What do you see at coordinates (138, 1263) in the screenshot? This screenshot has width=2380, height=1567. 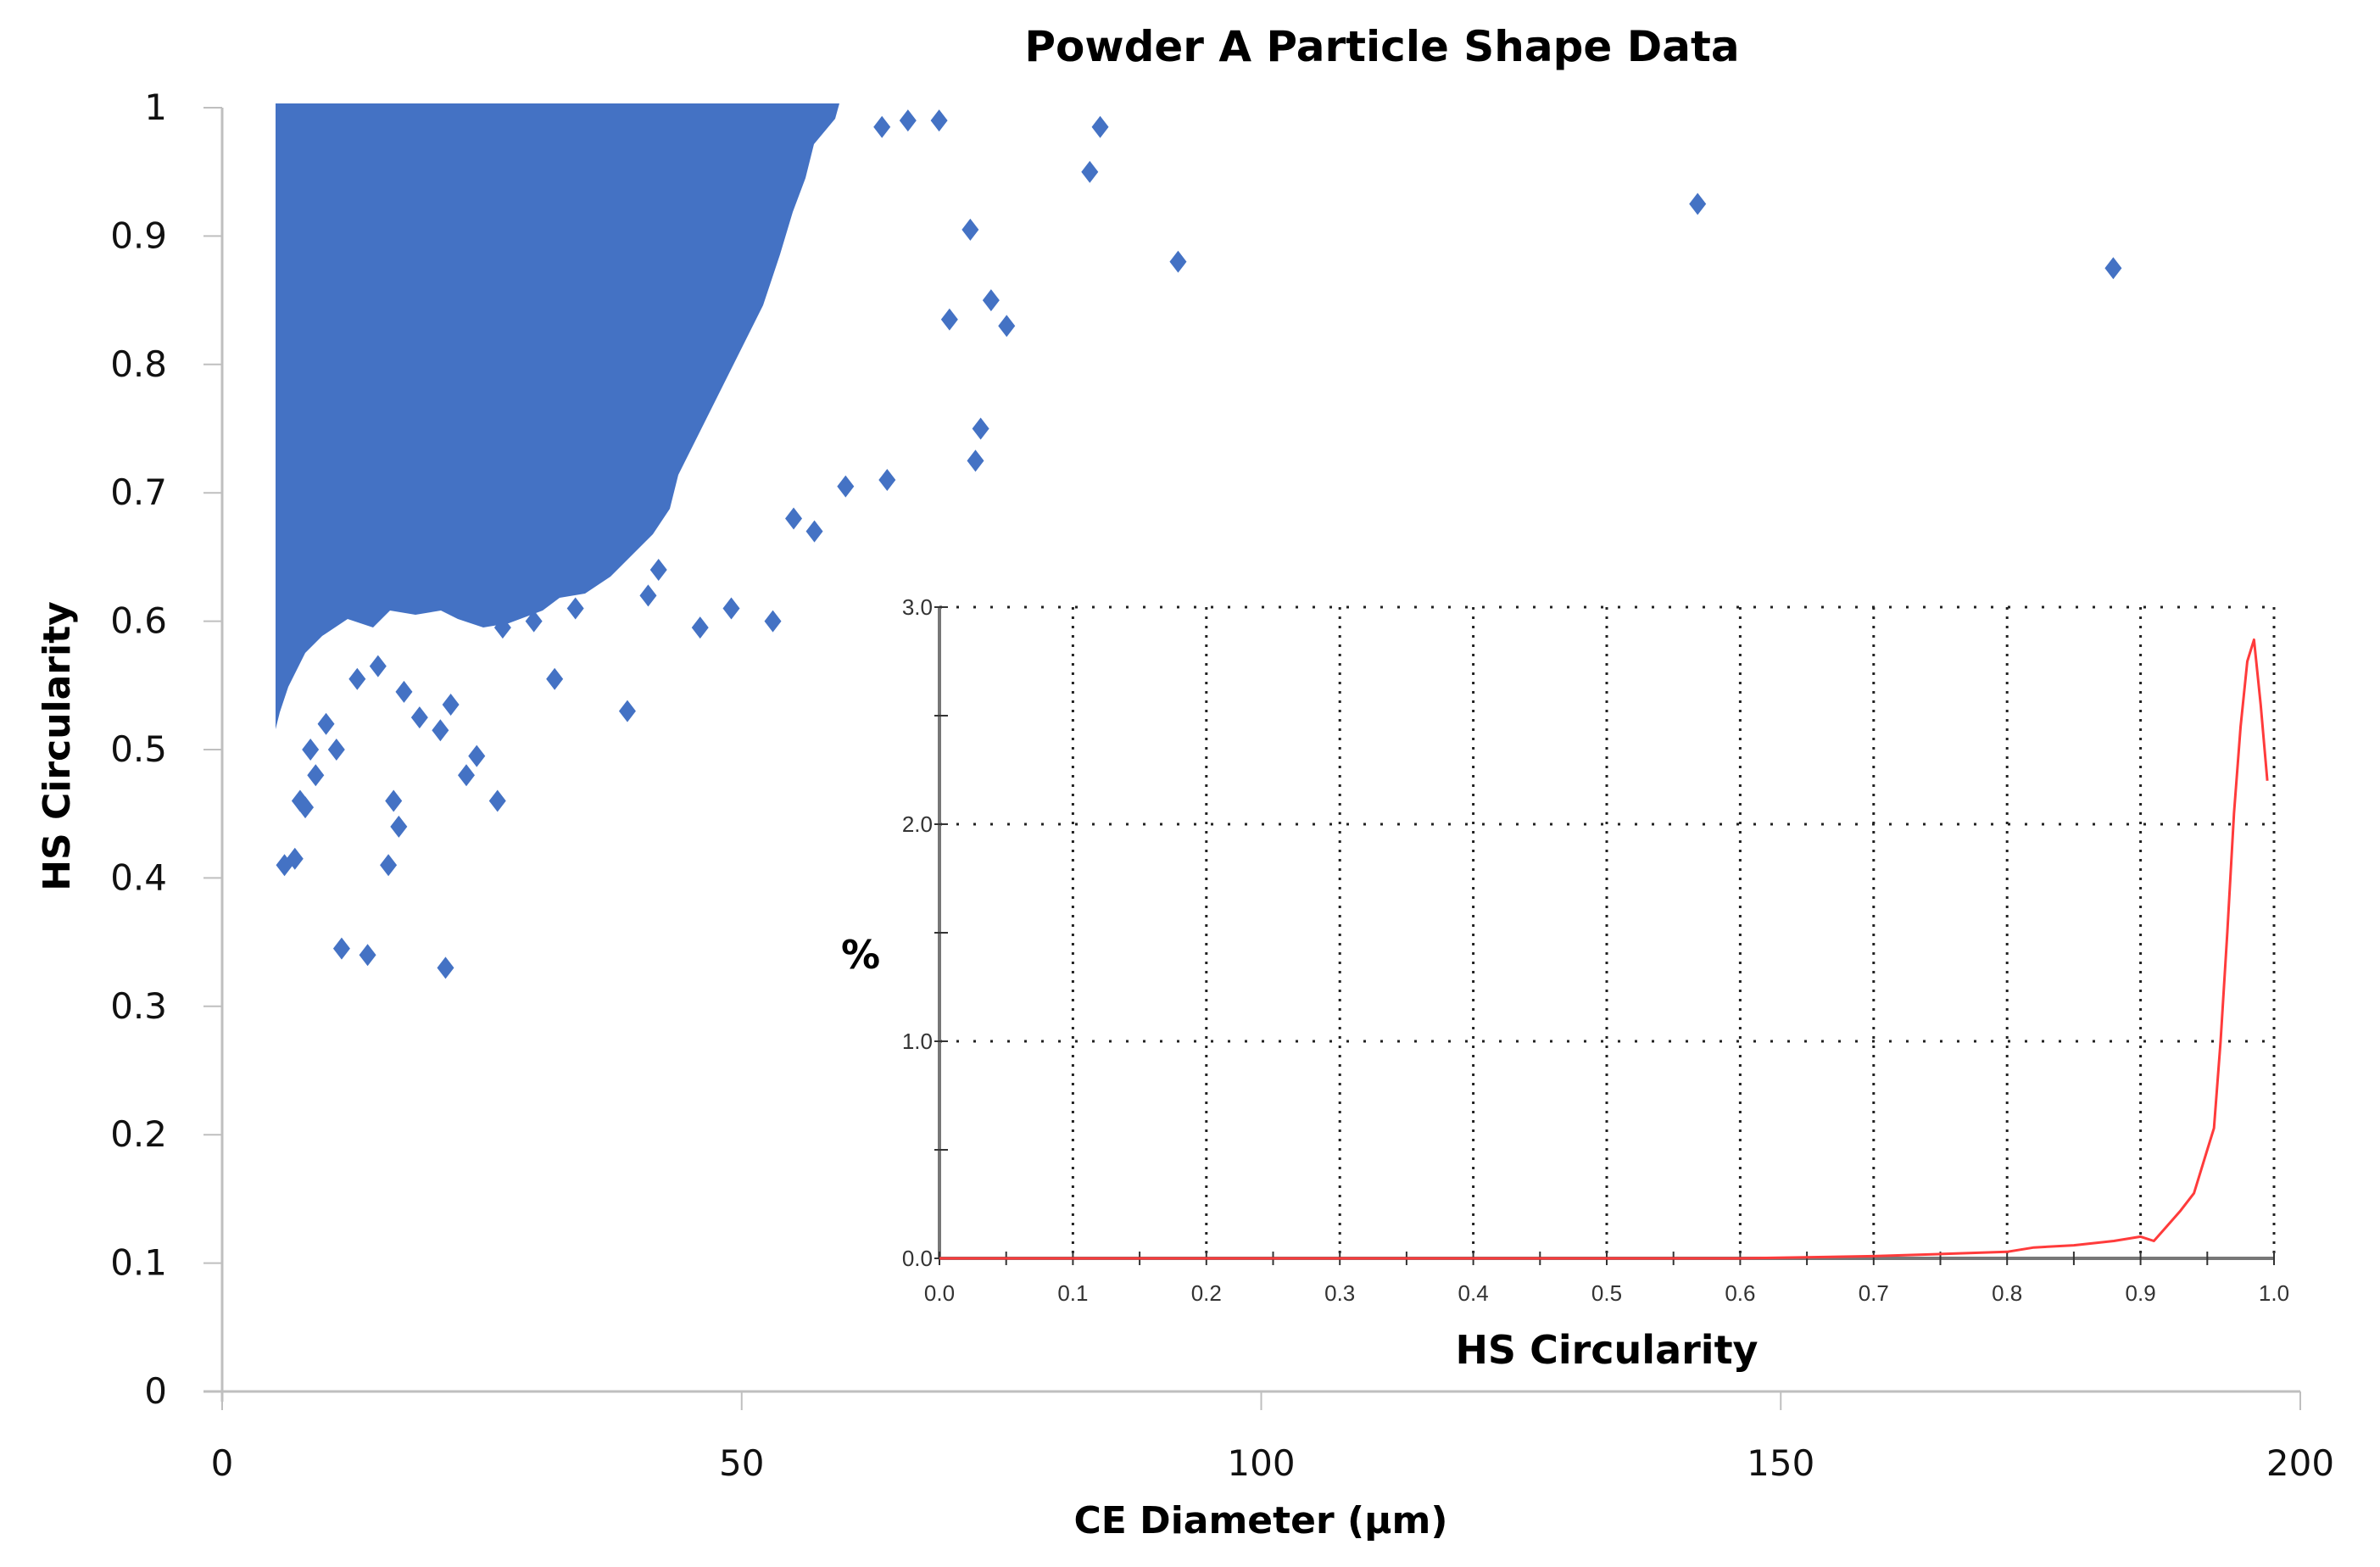 I see `y-tick-label: 0.1` at bounding box center [138, 1263].